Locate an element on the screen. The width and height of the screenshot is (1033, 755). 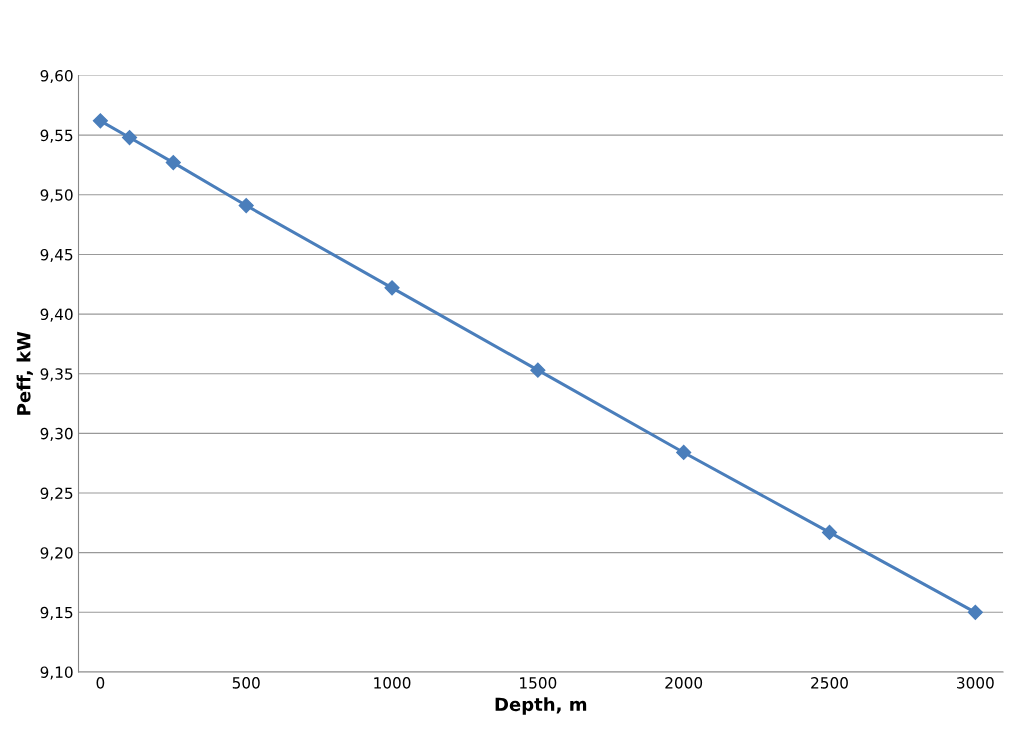
y-axis-title: Peff, kW is located at coordinates (24, 373).